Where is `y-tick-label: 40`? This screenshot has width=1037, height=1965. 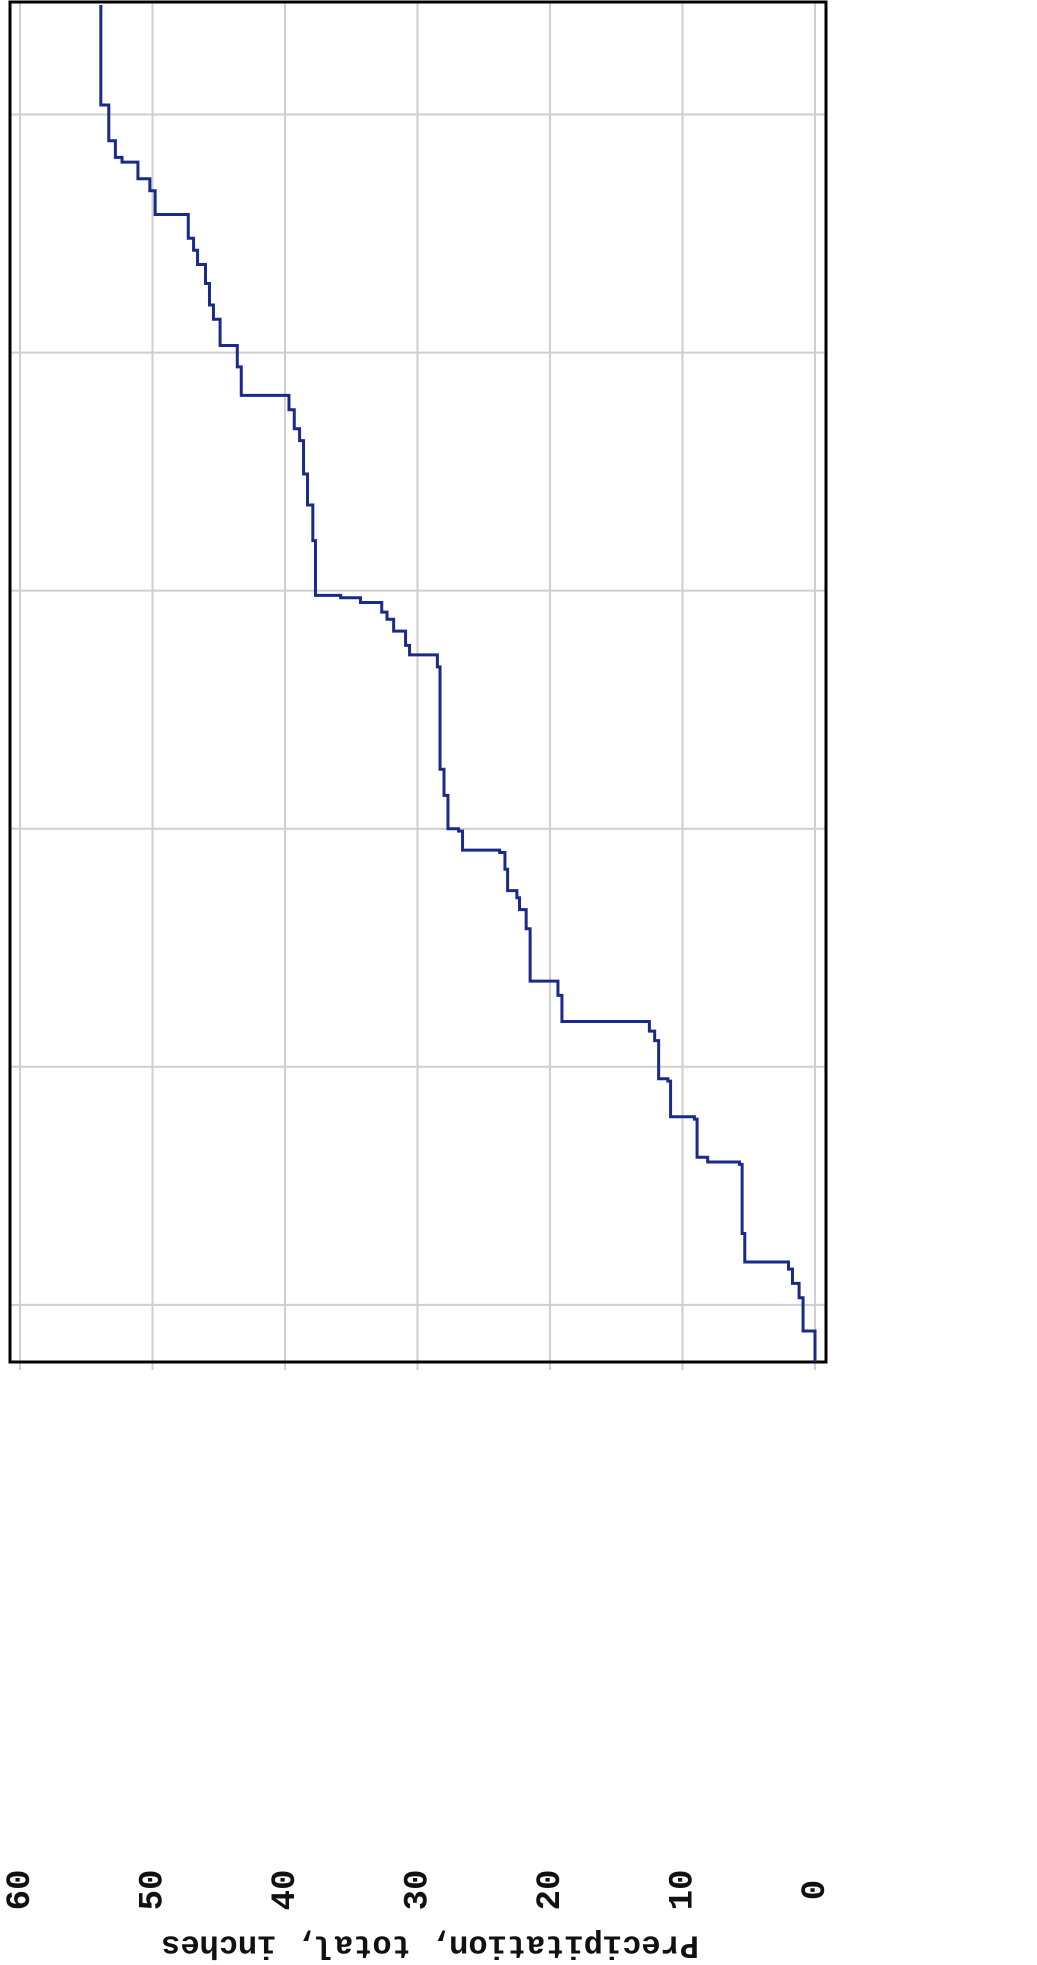 y-tick-label: 40 is located at coordinates (286, 1890).